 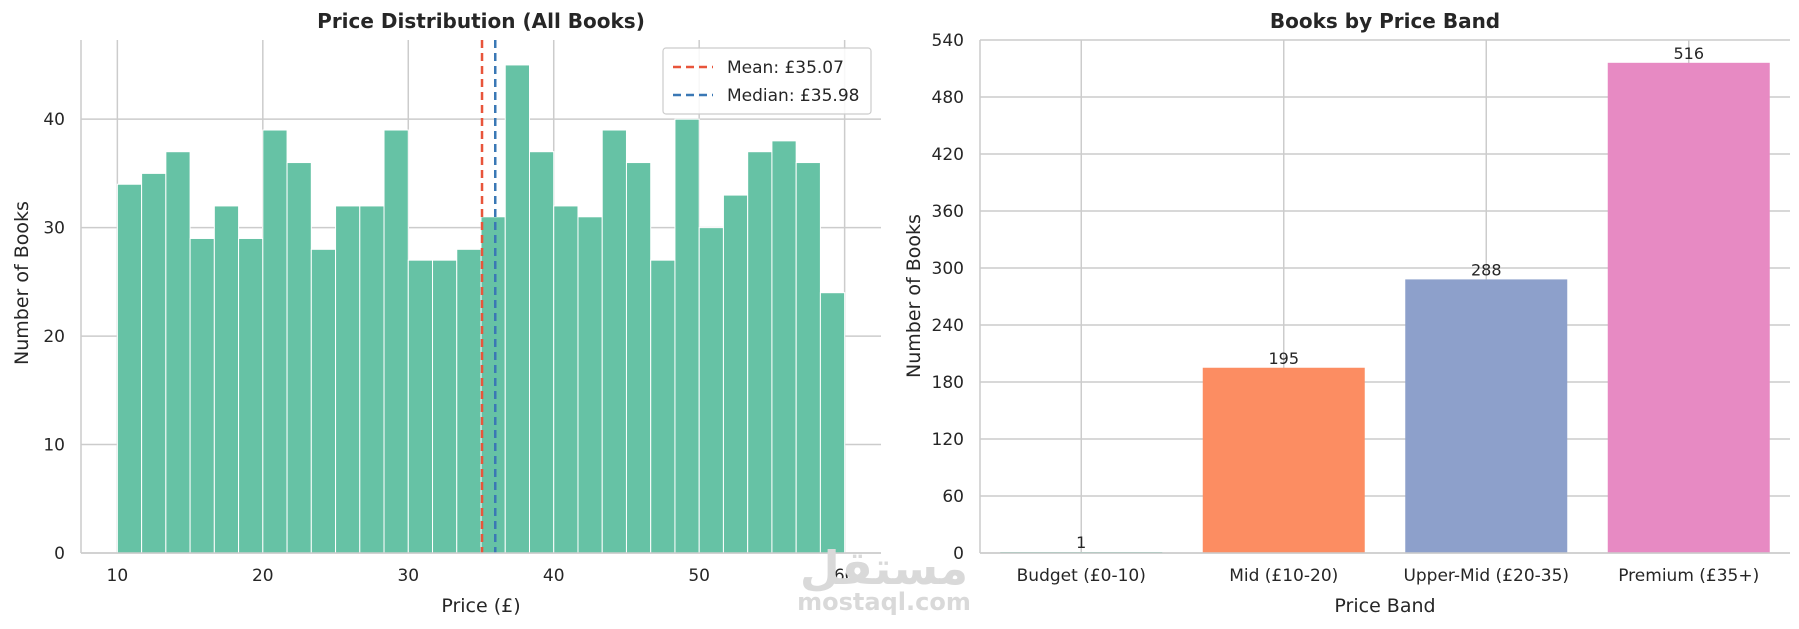 I want to click on y-tick-label: 30, so click(x=54, y=229).